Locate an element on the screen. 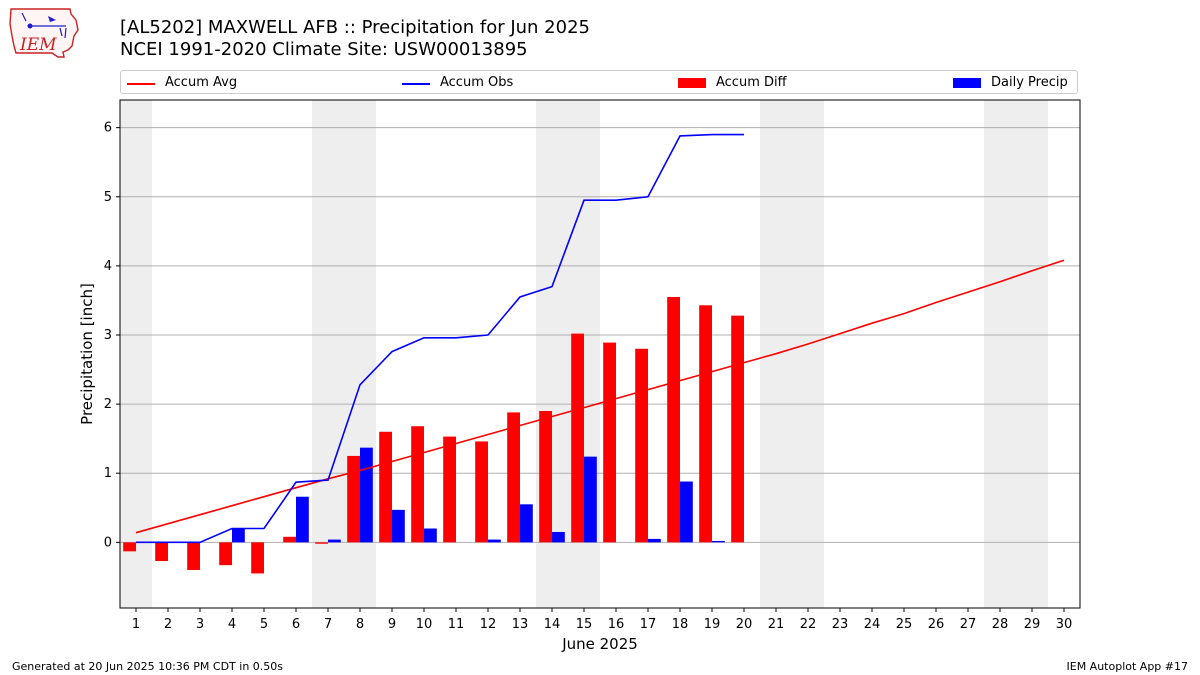 This screenshot has height=675, width=1200. legend-swatch-accum-obs is located at coordinates (416, 84).